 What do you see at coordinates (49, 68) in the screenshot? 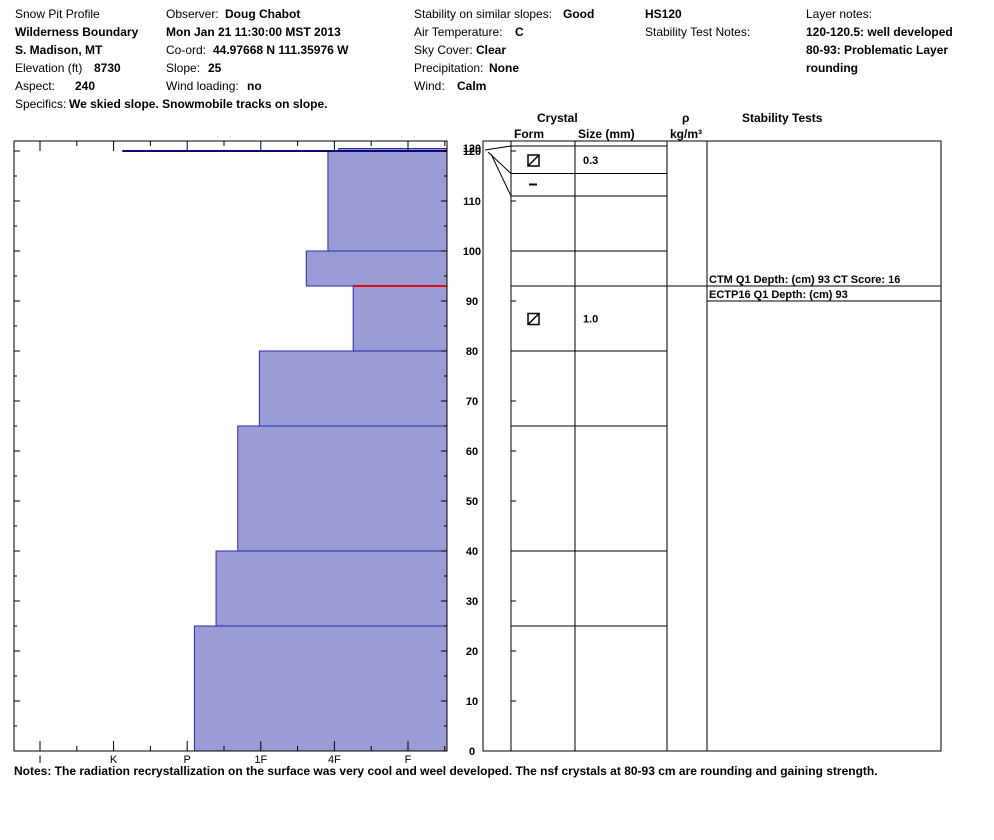
I see `elevation-label: Elevation (ft)` at bounding box center [49, 68].